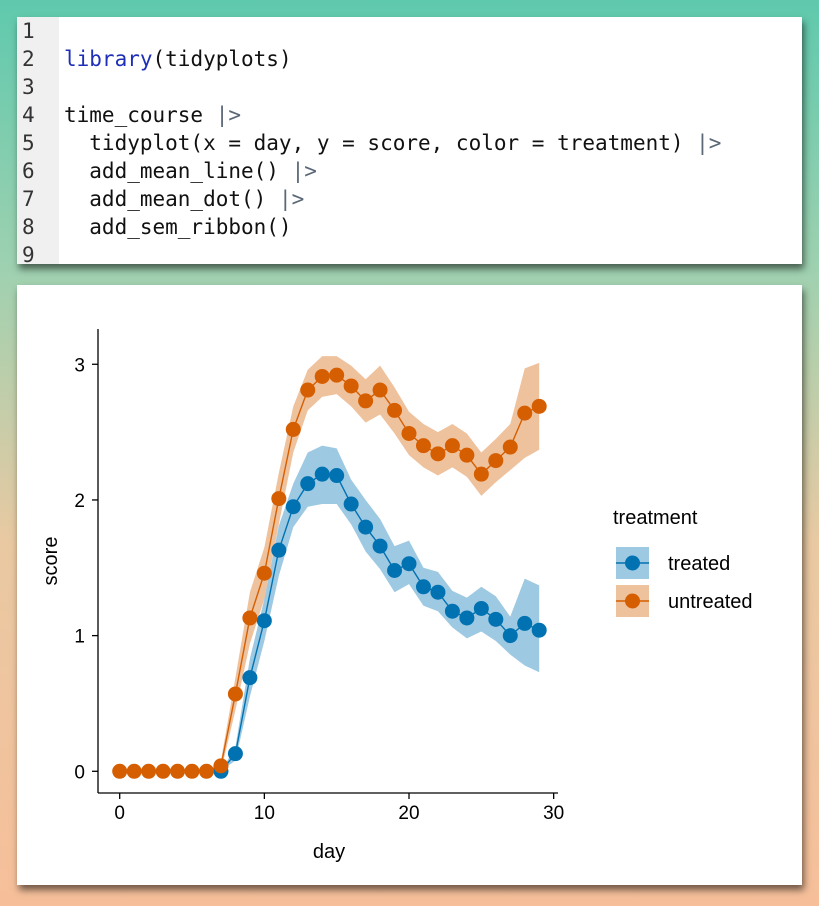 Image resolution: width=819 pixels, height=906 pixels. I want to click on y-tick-label: 3, so click(79, 365).